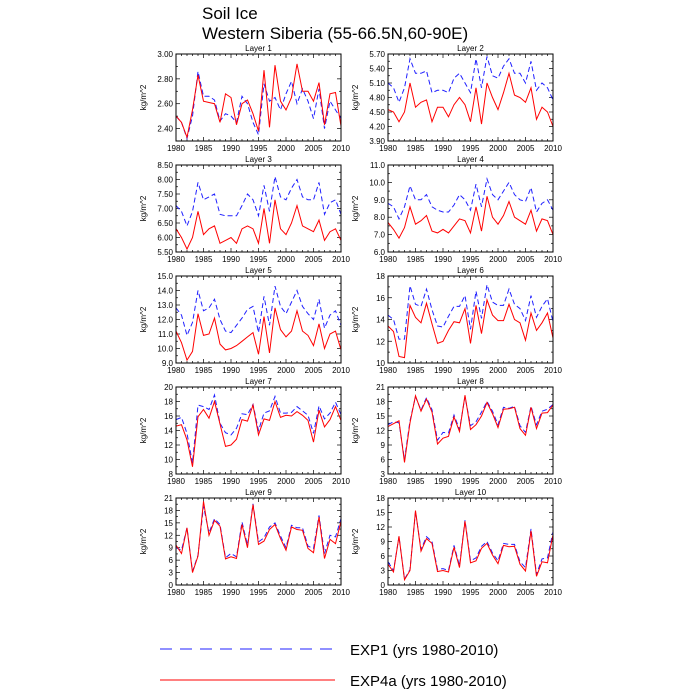 The height and width of the screenshot is (700, 700). Describe the element at coordinates (380, 363) in the screenshot. I see `y-tick-label: 10` at that location.